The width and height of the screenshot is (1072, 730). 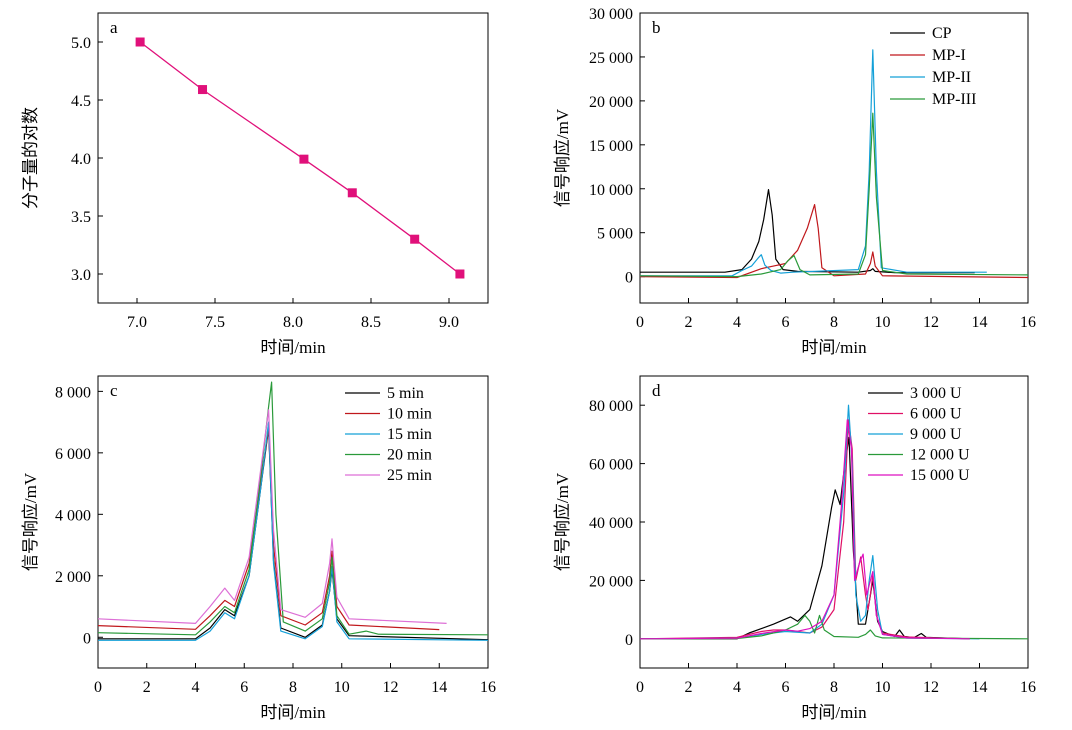 What do you see at coordinates (30, 158) in the screenshot?
I see `y-axis-label: 分子量的对数` at bounding box center [30, 158].